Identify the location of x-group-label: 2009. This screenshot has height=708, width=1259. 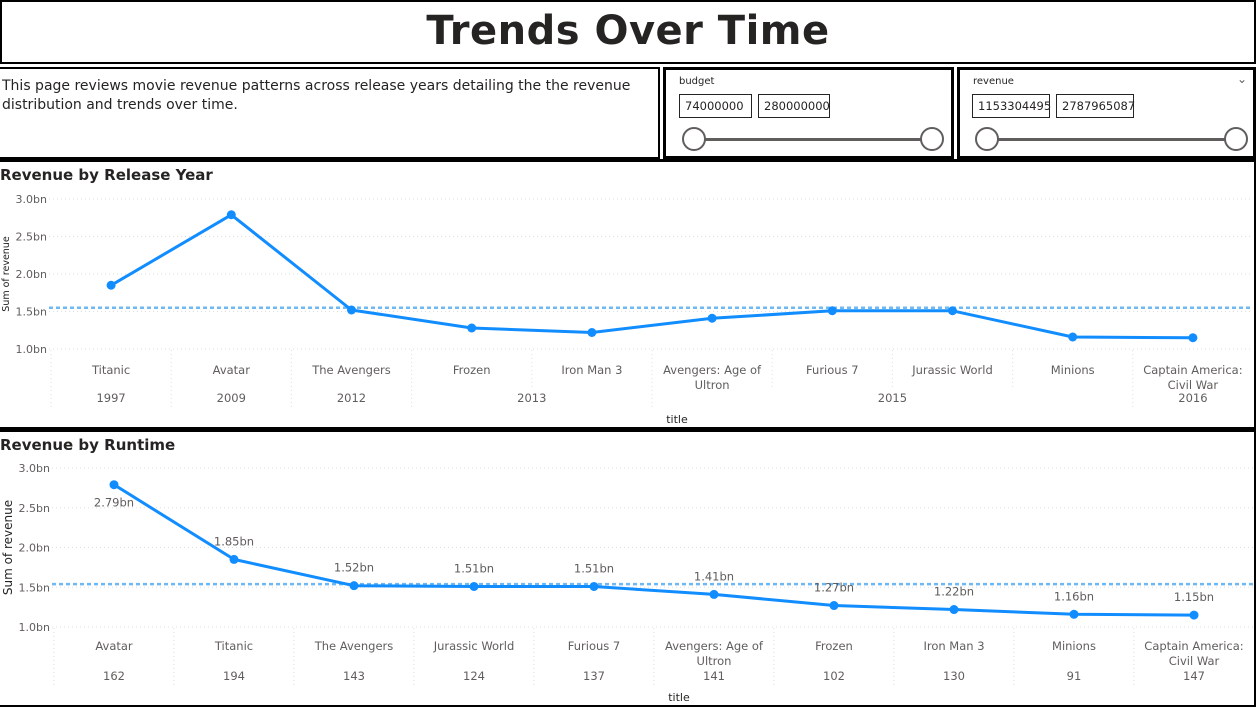
(231, 398).